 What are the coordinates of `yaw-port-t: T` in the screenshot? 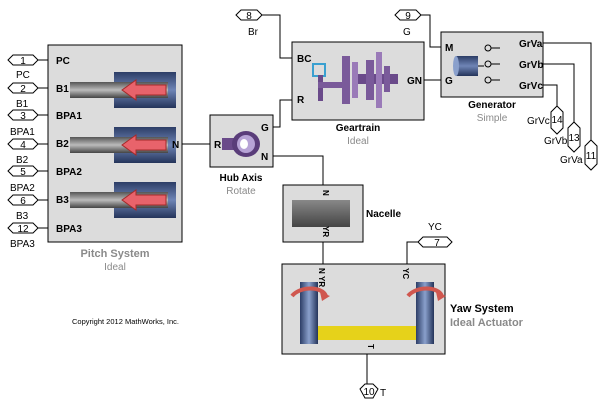 It's located at (370, 346).